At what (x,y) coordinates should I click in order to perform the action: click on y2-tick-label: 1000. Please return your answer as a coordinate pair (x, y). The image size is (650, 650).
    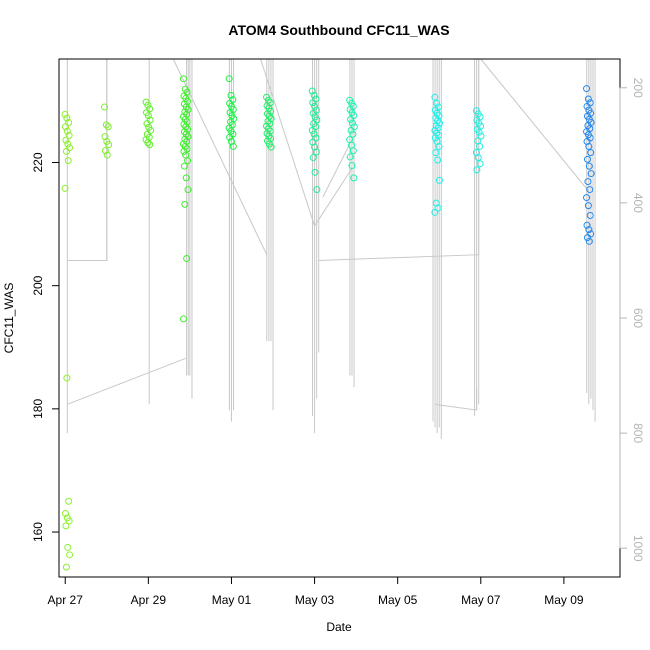
    Looking at the image, I should click on (638, 548).